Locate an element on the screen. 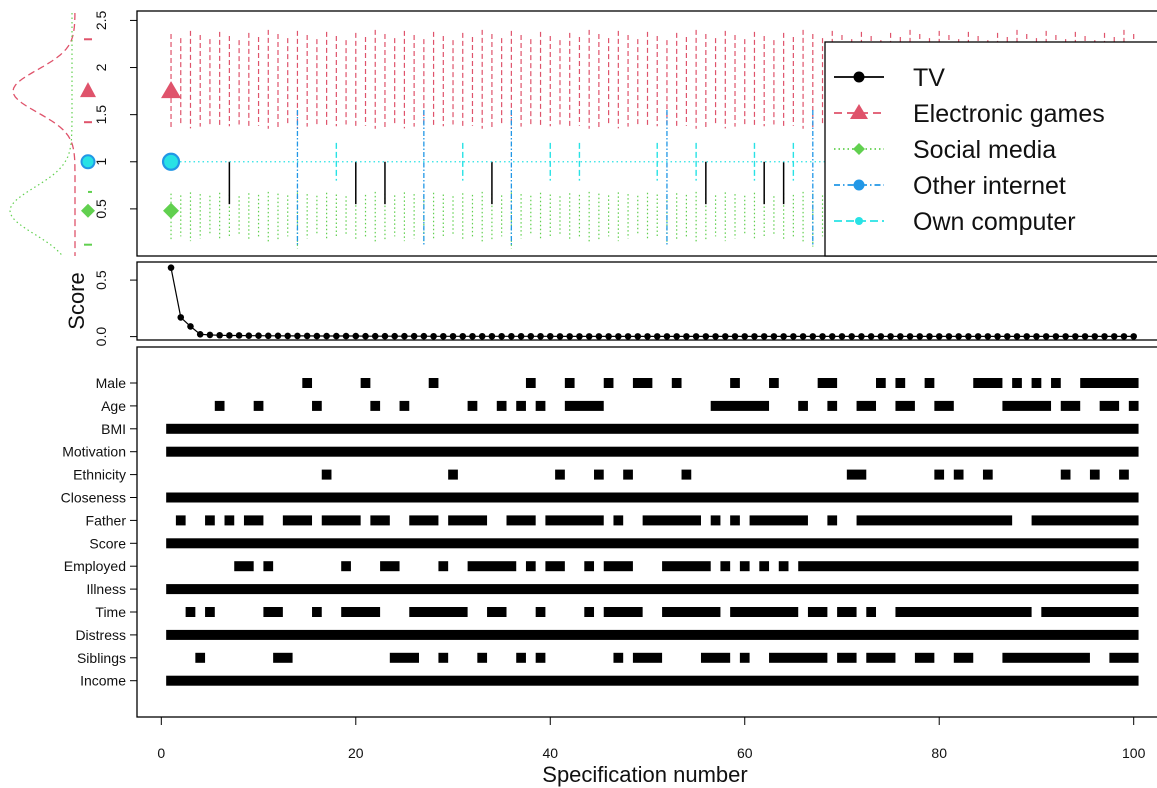 This screenshot has width=1157, height=788. top-y-tick-label: 2 is located at coordinates (101, 67).